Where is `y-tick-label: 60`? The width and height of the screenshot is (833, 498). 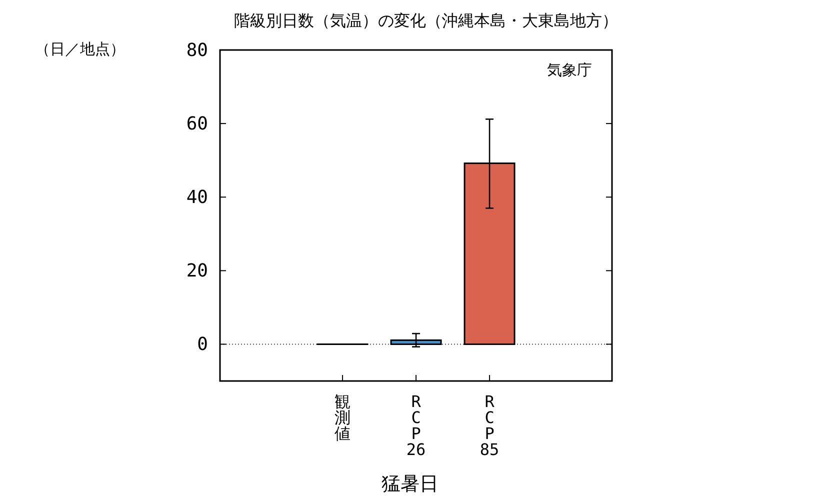 y-tick-label: 60 is located at coordinates (197, 124).